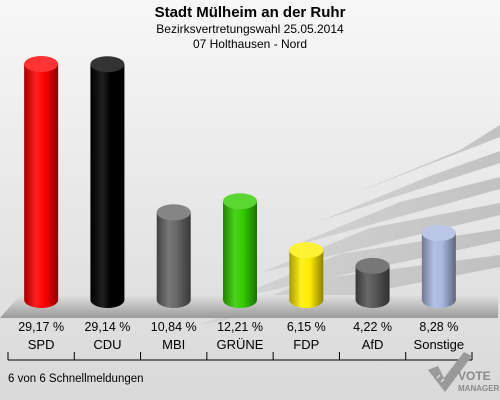 This screenshot has width=500, height=400. I want to click on category-labels-group: SPD CDU MBI GRÜNE FDP AfD Sonstige, so click(246, 344).